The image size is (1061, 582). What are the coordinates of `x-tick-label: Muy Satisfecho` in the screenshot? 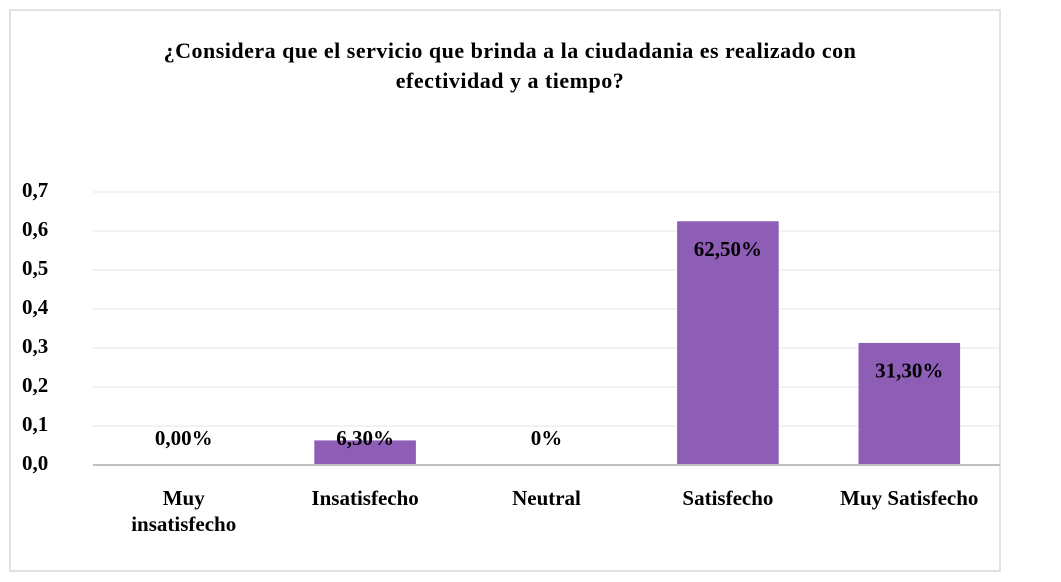 It's located at (909, 498).